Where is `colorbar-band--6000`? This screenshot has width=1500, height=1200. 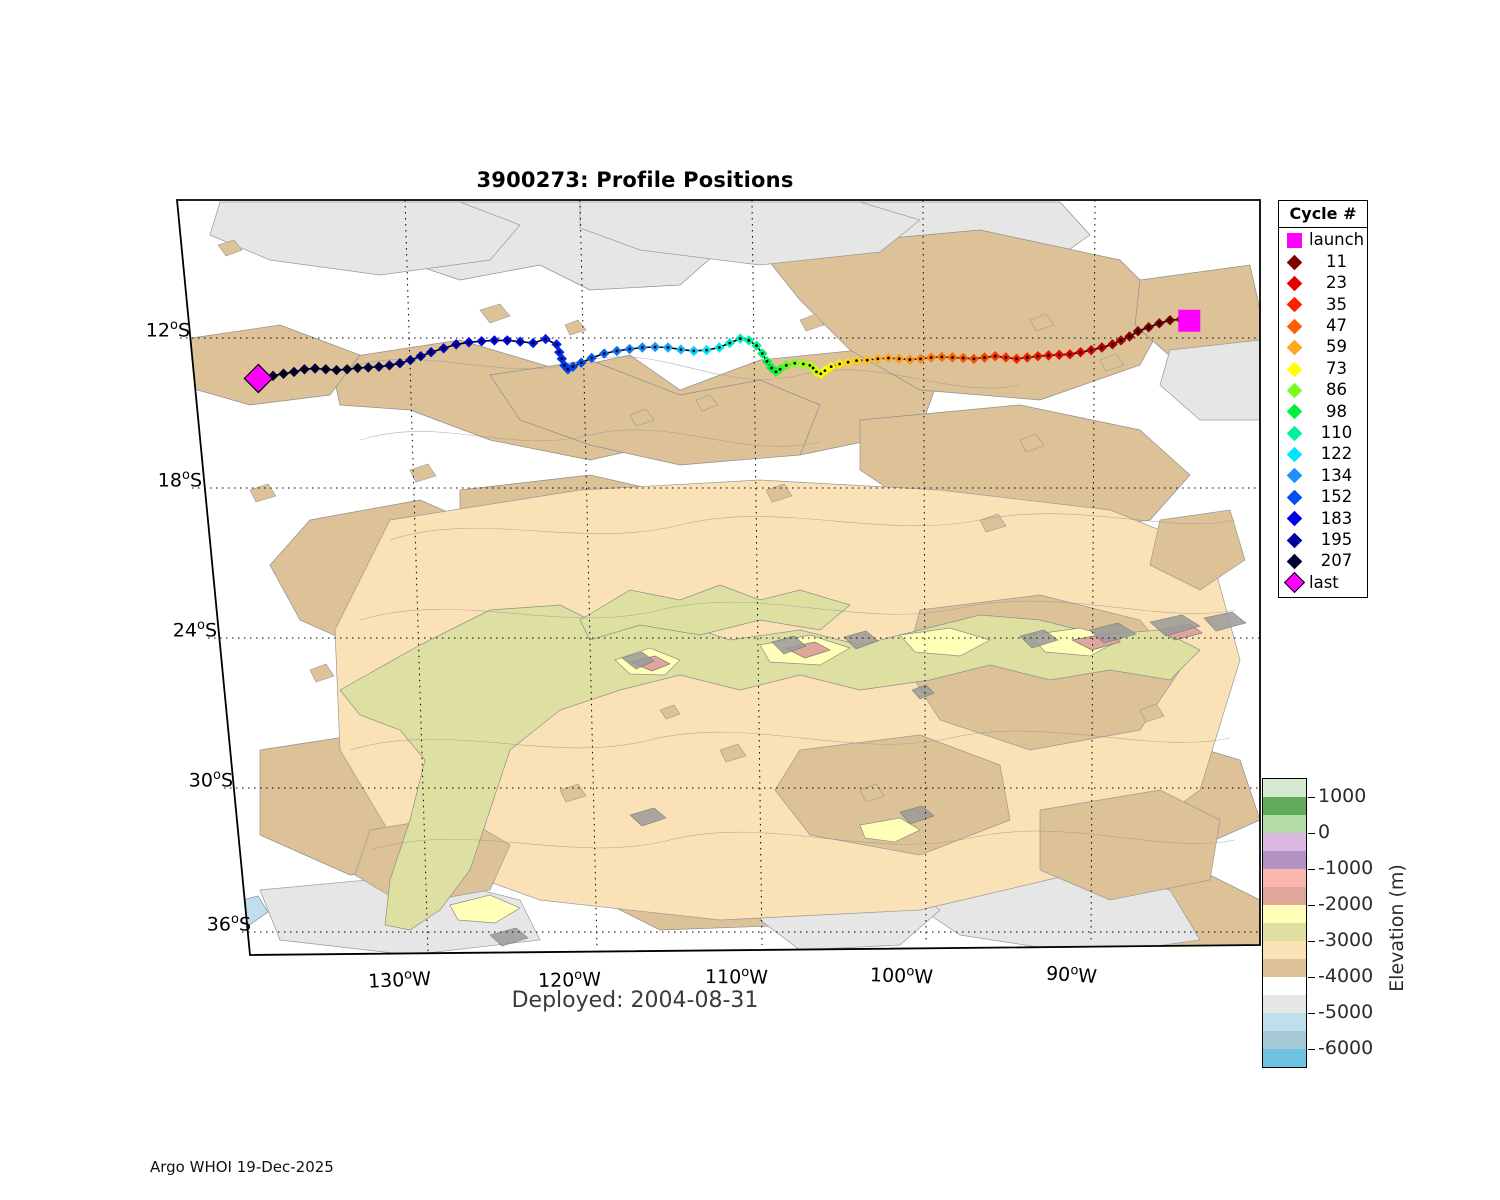
colorbar-band--6000 is located at coordinates (1284, 1058).